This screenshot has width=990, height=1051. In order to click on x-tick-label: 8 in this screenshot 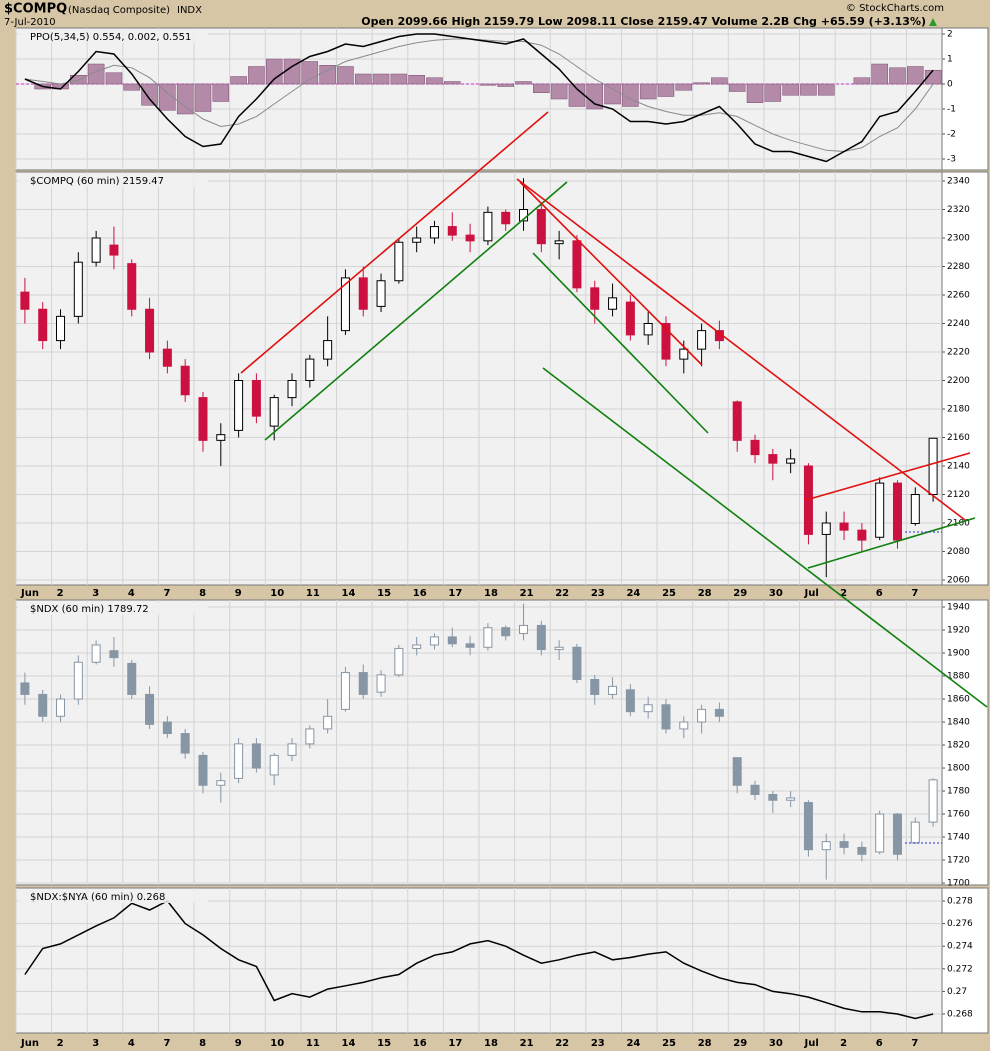, I will do `click(202, 593)`.